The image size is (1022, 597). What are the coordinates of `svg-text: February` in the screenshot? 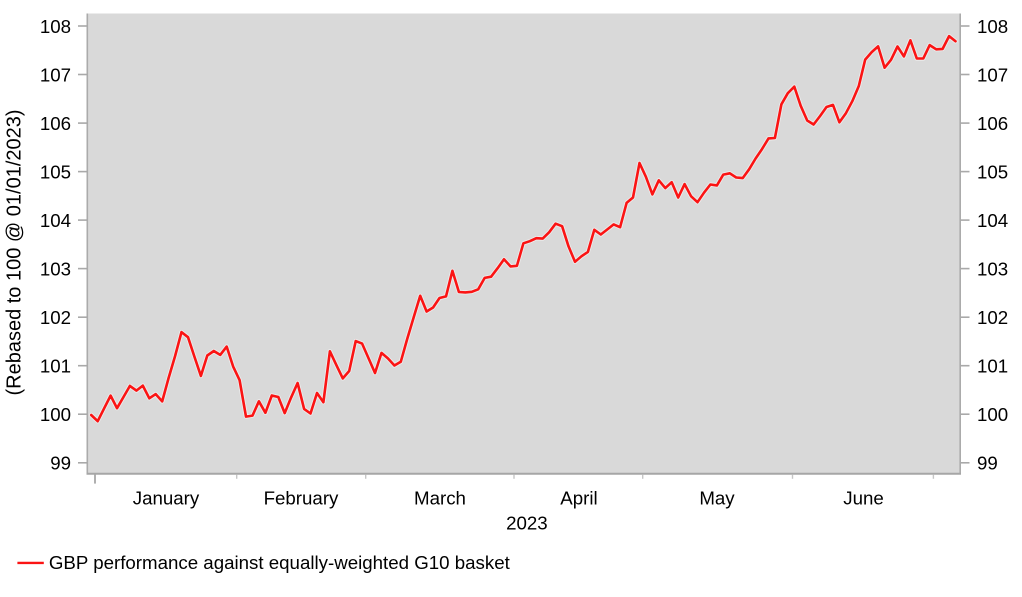 It's located at (301, 498).